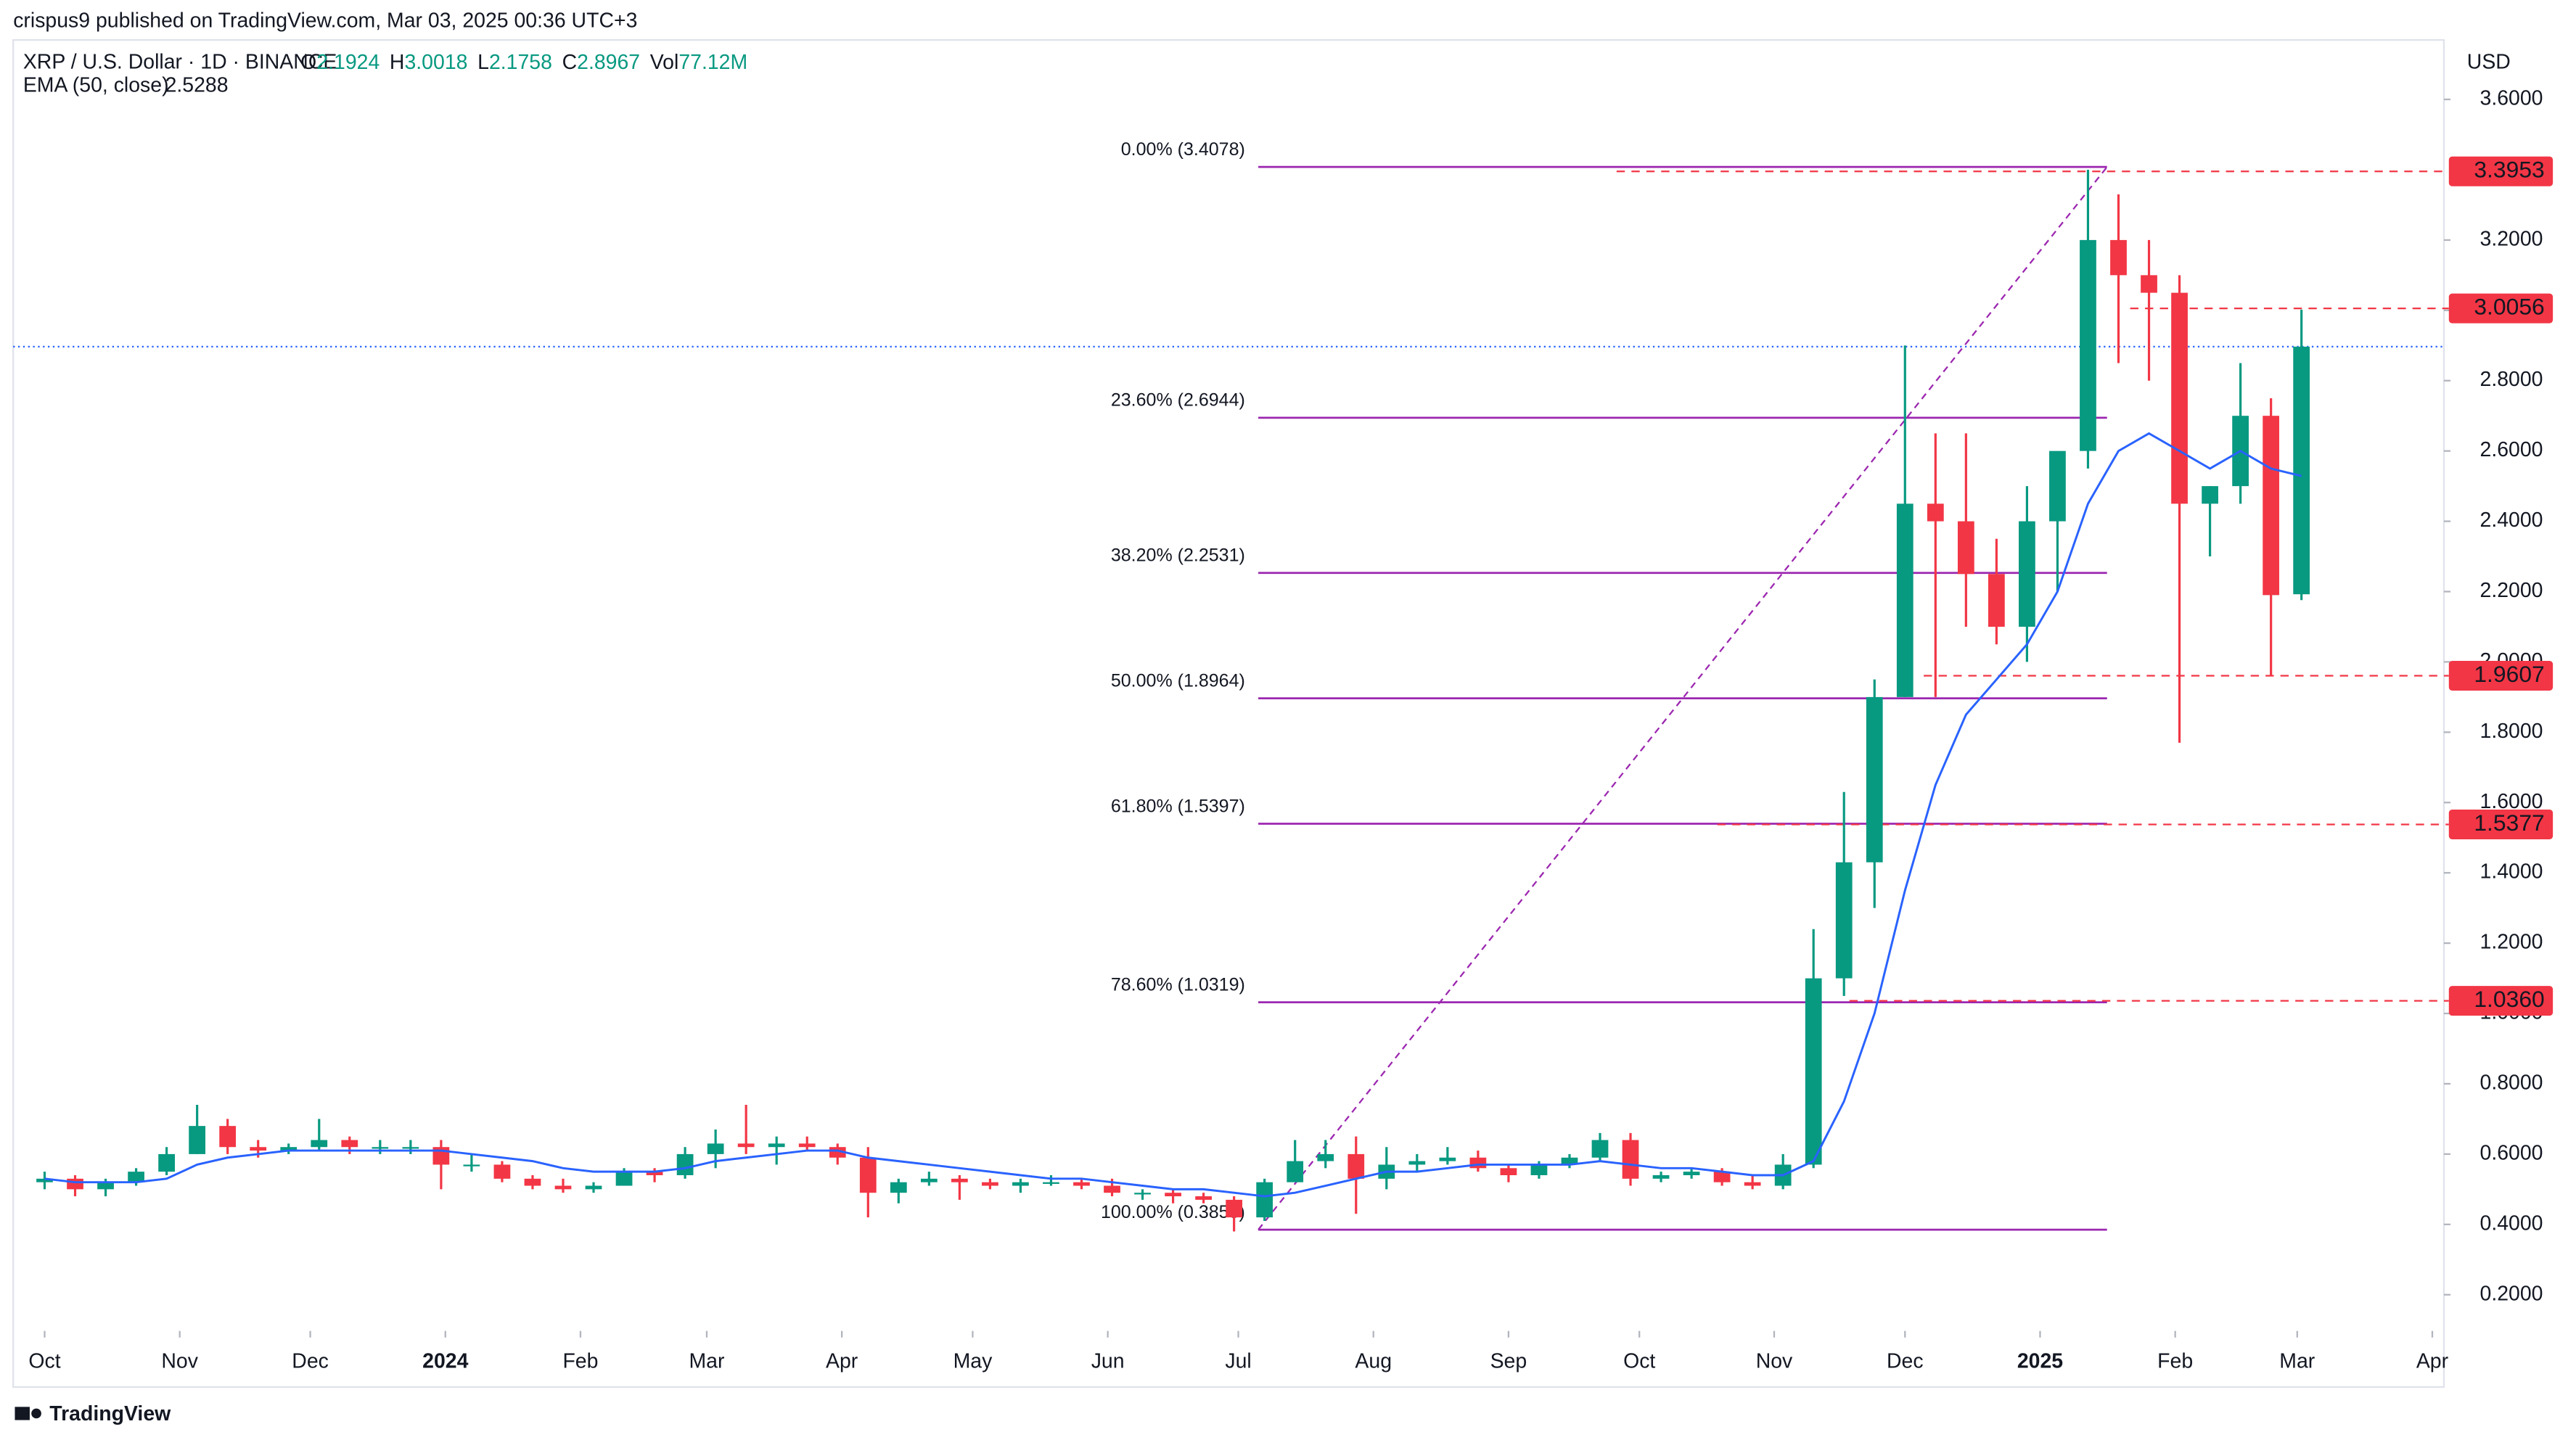  Describe the element at coordinates (1508, 1361) in the screenshot. I see `x-tick-label: Sep` at that location.